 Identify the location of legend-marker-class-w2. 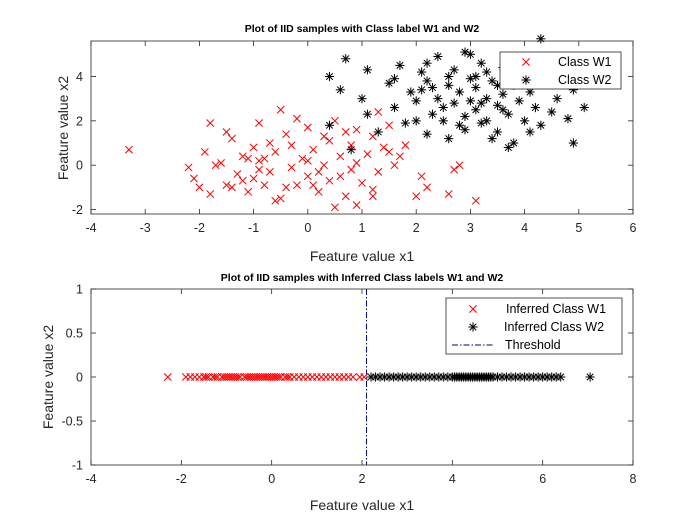
(526, 80).